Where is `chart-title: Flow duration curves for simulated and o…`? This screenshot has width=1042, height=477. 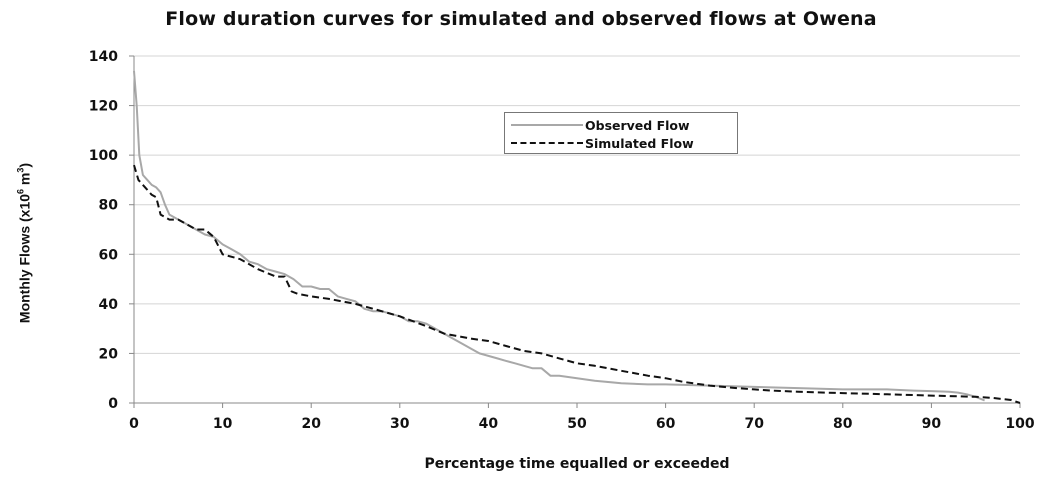
chart-title: Flow duration curves for simulated and o… is located at coordinates (521, 19).